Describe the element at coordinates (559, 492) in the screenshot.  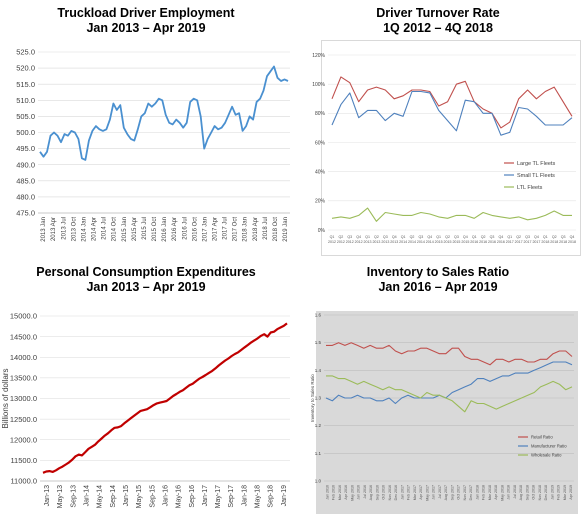
I see `x-tick-label: Feb 2019` at that location.